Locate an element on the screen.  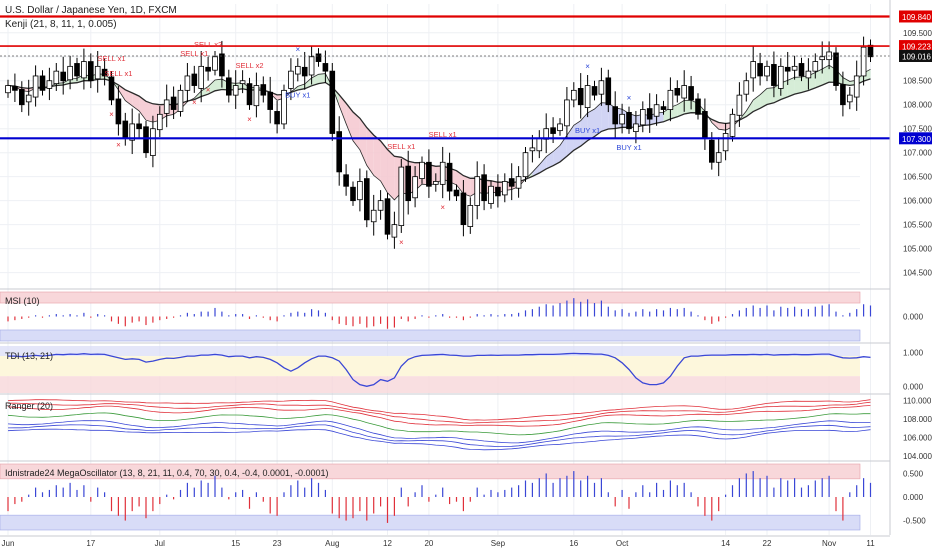
tdi-middle-band is located at coordinates (430, 366).